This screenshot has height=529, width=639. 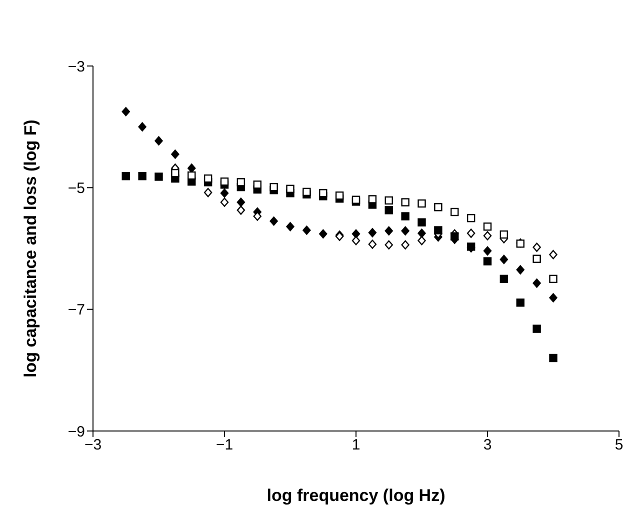 I want to click on x-tick-label: −3, so click(x=93, y=445).